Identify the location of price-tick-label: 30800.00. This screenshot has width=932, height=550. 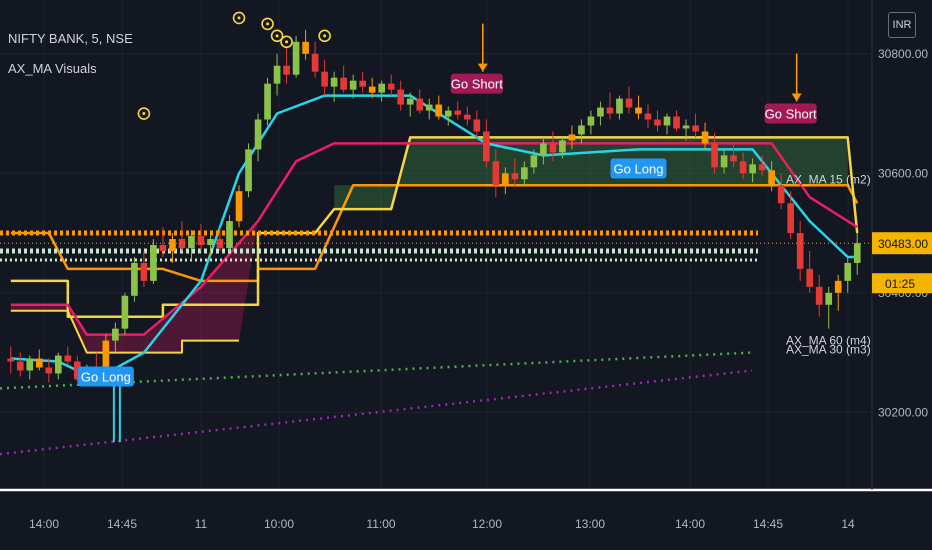
(903, 54).